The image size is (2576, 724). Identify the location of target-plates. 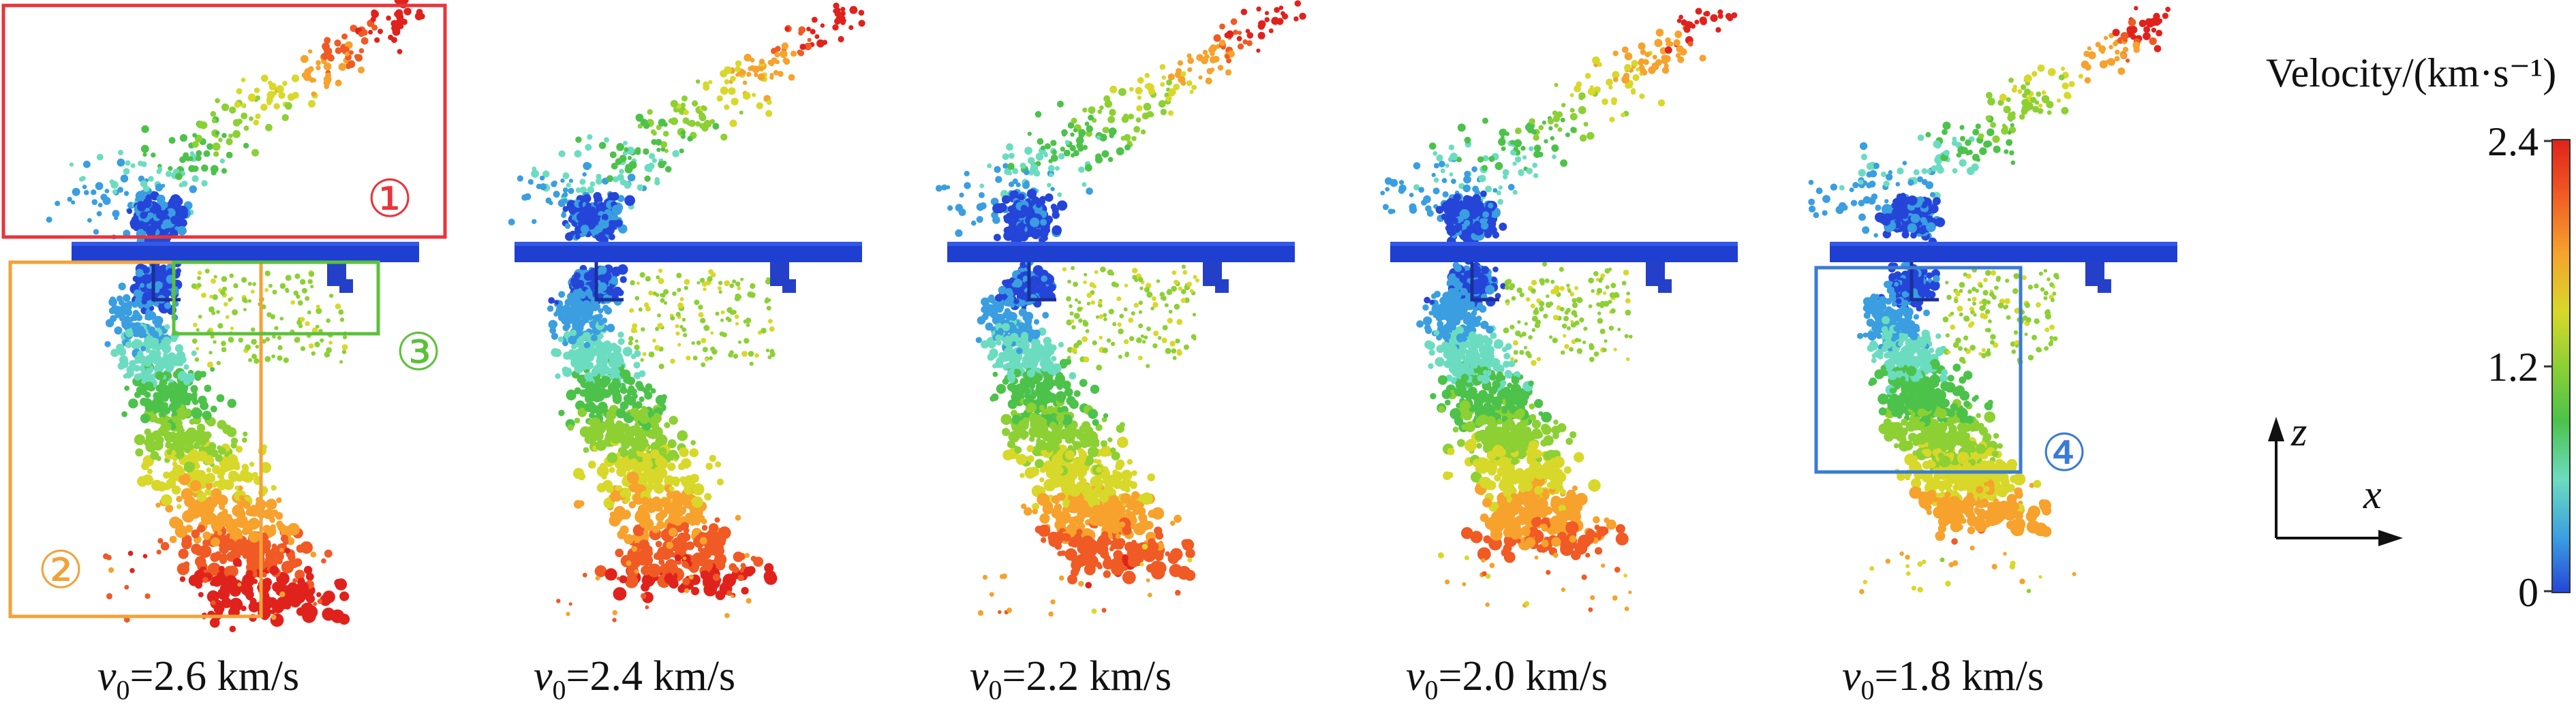
(1124, 272).